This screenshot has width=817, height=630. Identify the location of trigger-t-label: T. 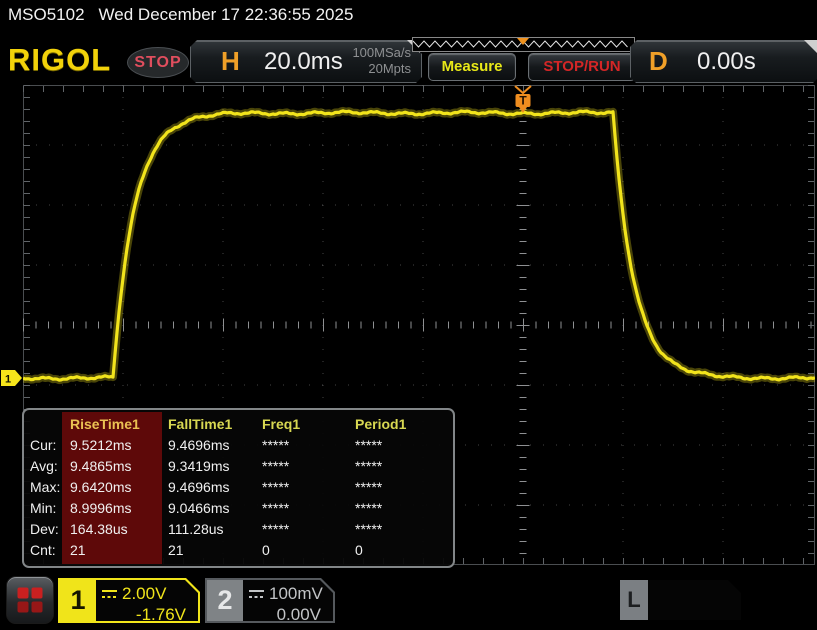
(523, 101).